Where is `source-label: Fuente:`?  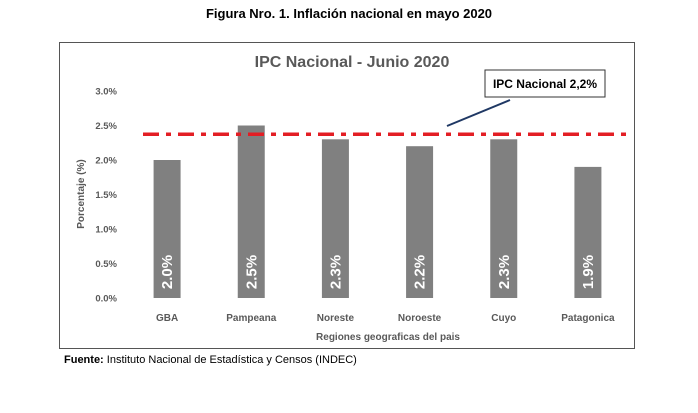 source-label: Fuente: is located at coordinates (84, 360).